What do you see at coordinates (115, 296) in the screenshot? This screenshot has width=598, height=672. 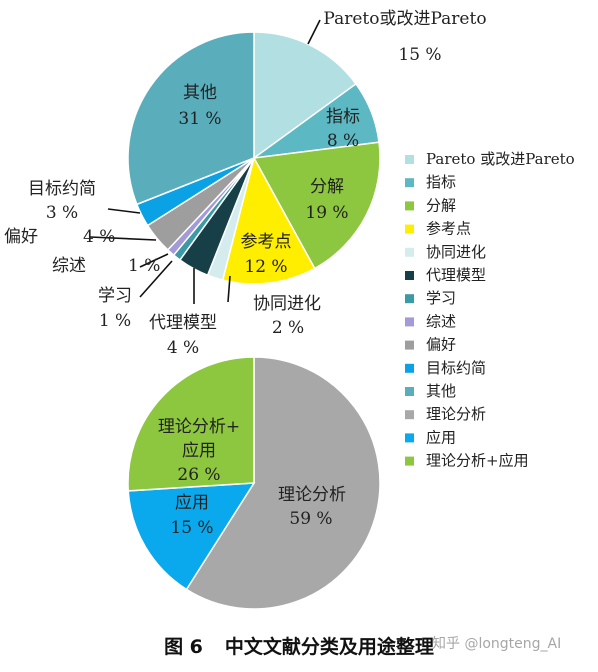 I see `pie1-label-name-6: 学习` at bounding box center [115, 296].